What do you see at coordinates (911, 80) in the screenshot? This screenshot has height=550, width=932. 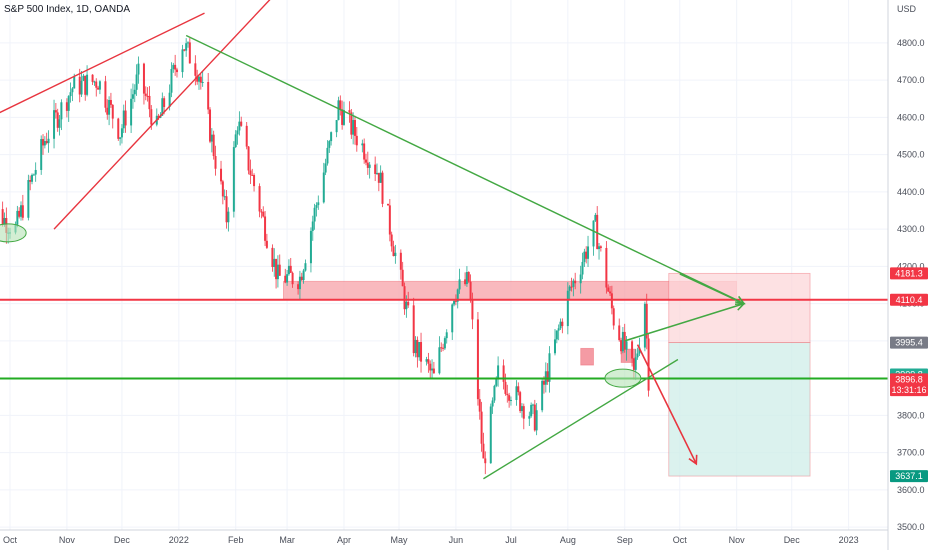 I see `y-tick-label: 4700.0` at bounding box center [911, 80].